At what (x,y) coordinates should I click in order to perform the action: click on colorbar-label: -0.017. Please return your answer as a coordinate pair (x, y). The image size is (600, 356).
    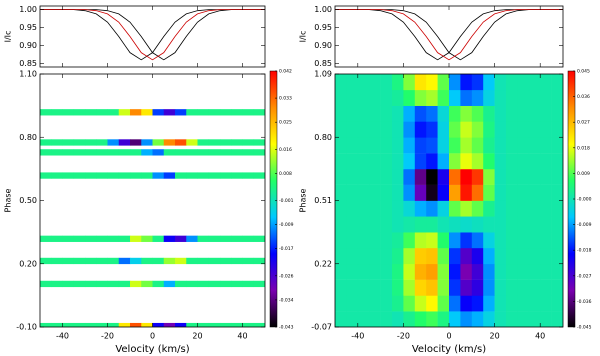
    Looking at the image, I should click on (286, 249).